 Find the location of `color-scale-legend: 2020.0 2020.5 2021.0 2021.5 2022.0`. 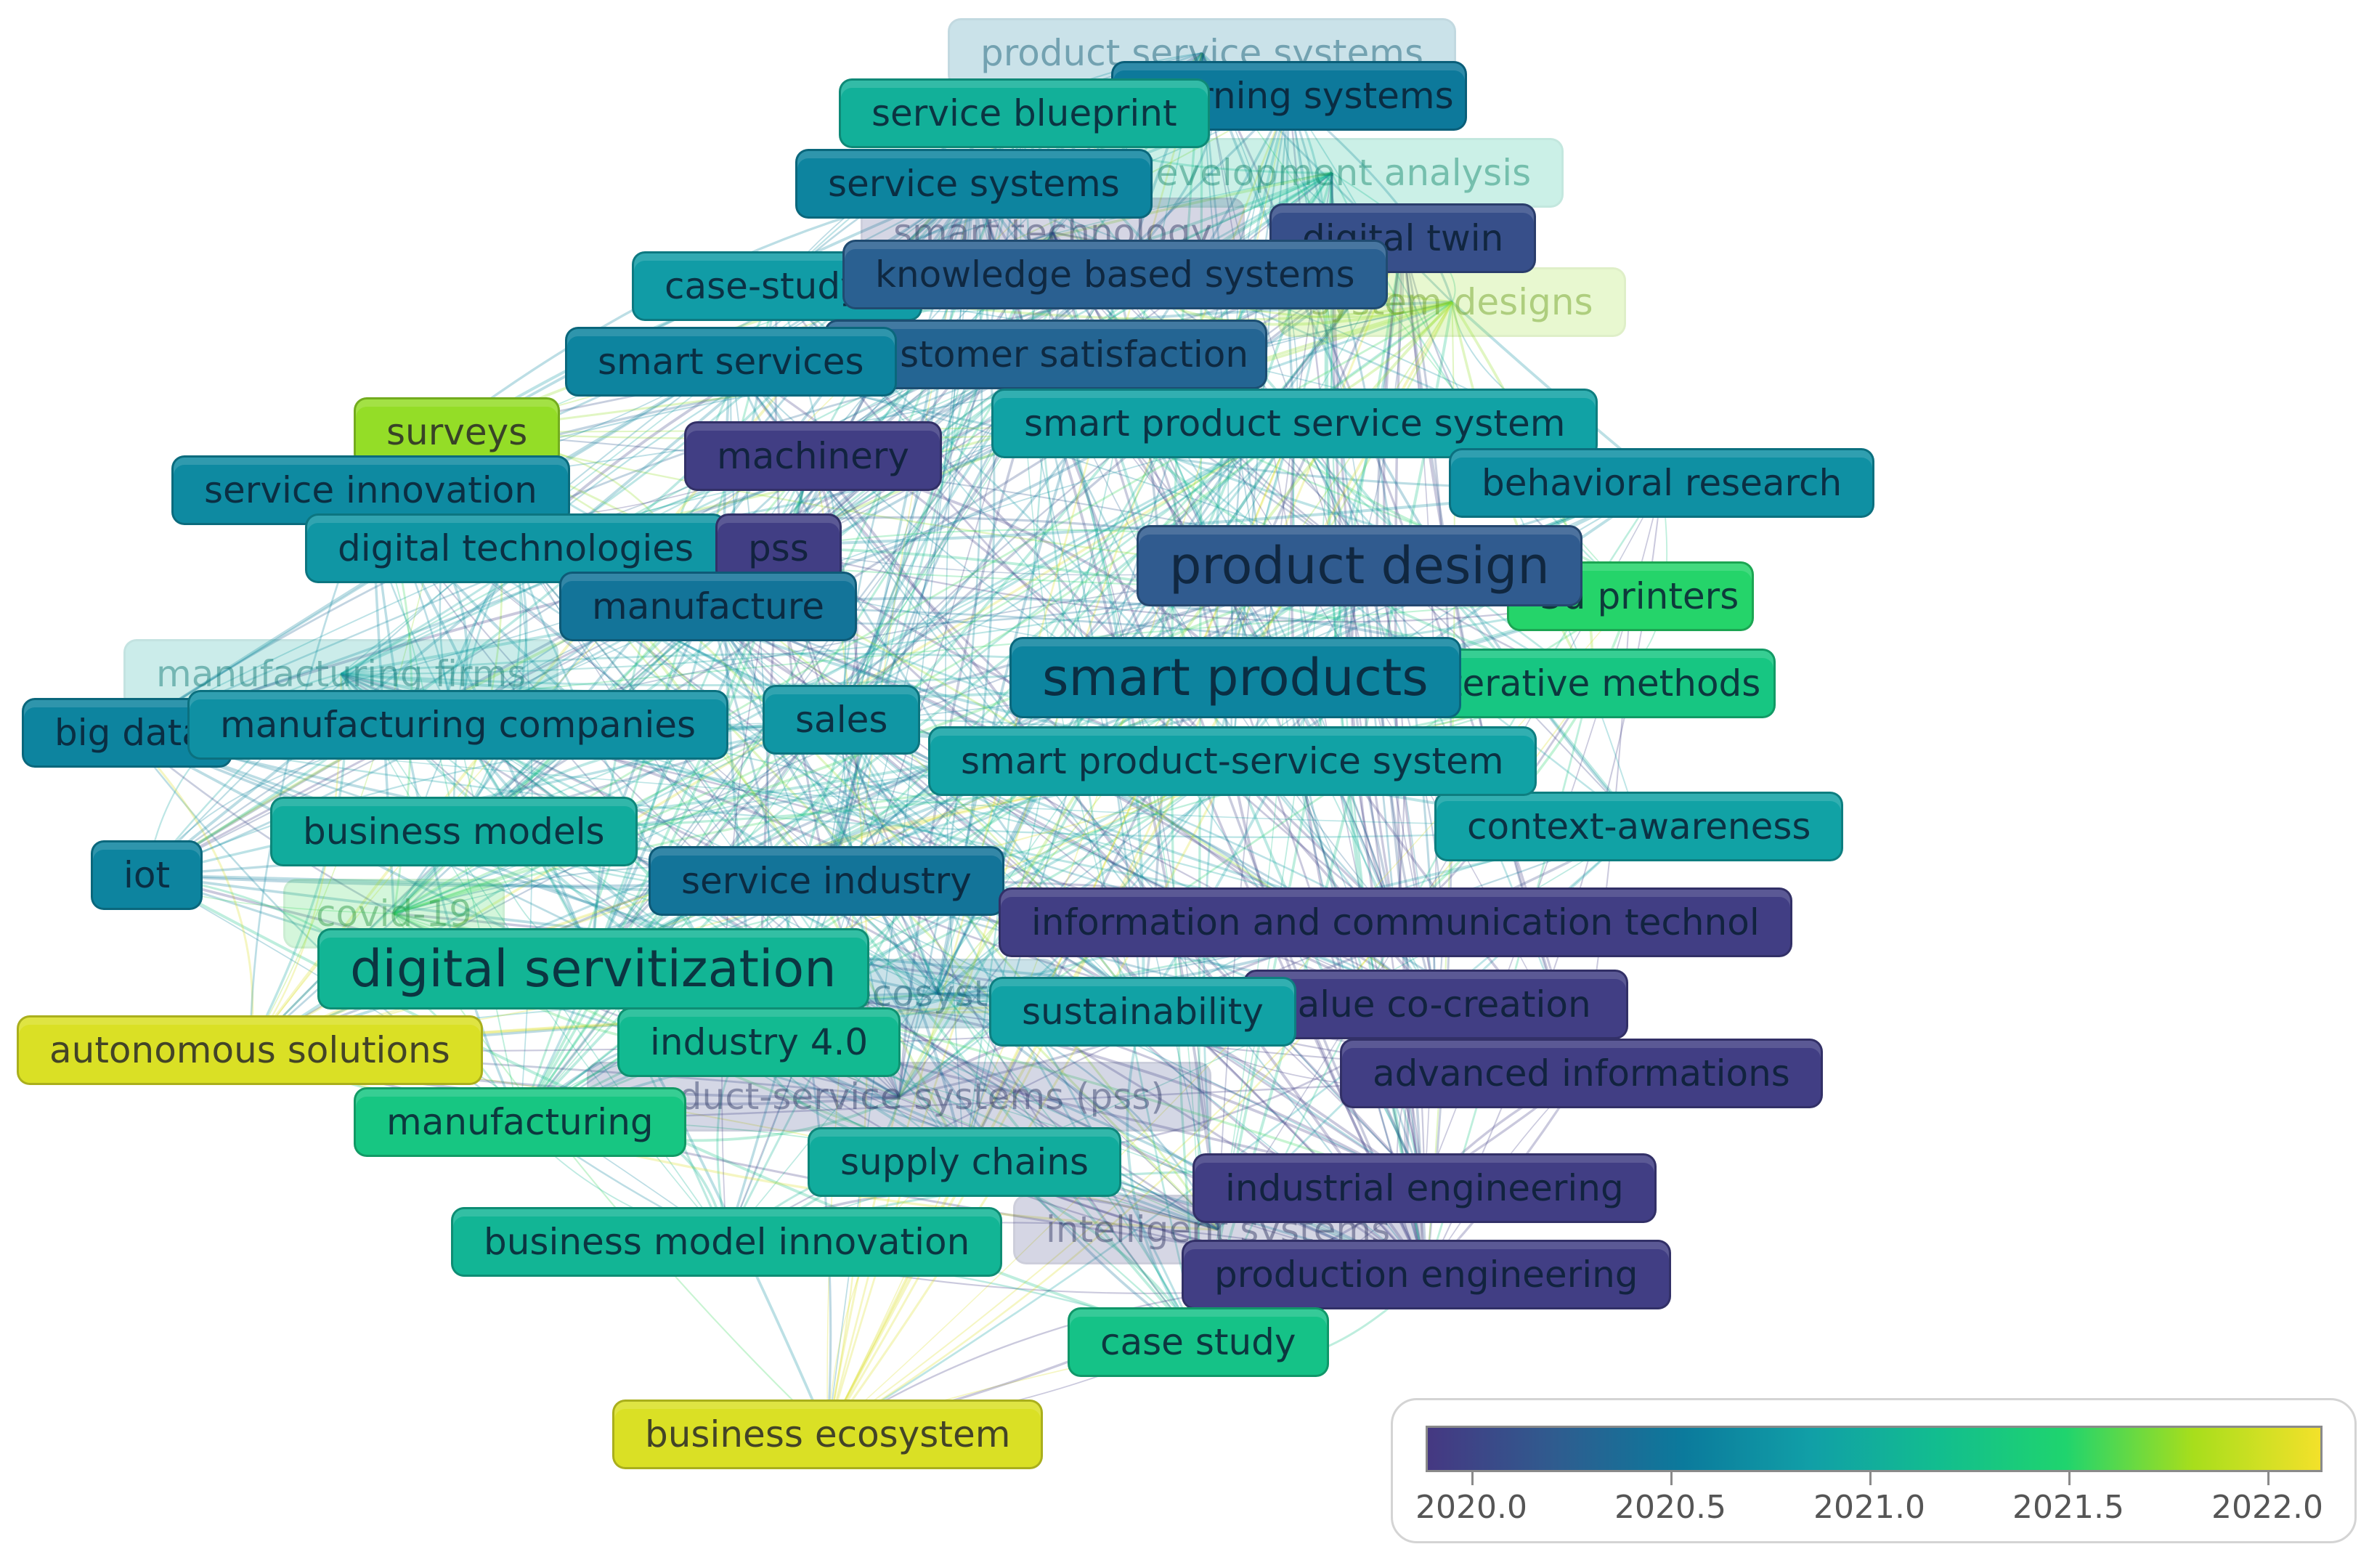

color-scale-legend: 2020.0 2020.5 2021.0 2021.5 2022.0 is located at coordinates (1874, 1470).